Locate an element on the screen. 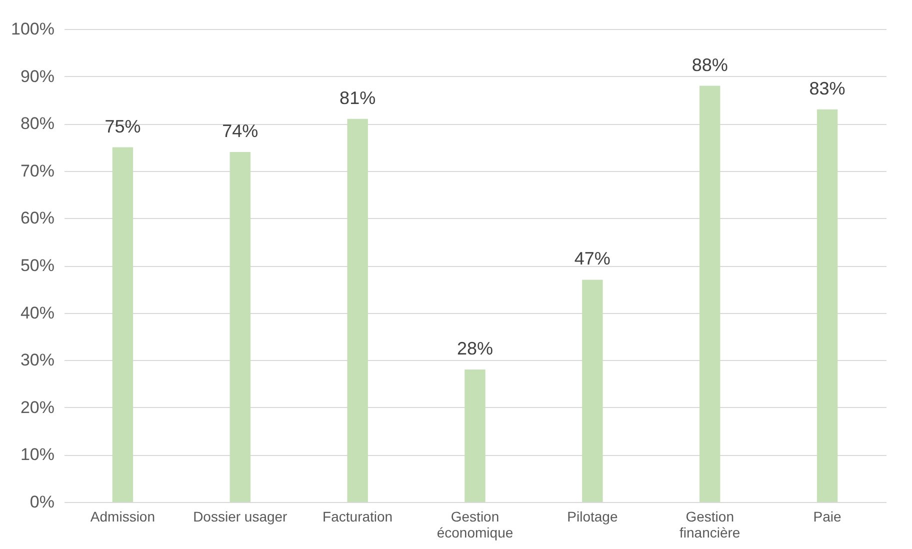 Image resolution: width=912 pixels, height=549 pixels. y-tick-label: 60% is located at coordinates (37, 218).